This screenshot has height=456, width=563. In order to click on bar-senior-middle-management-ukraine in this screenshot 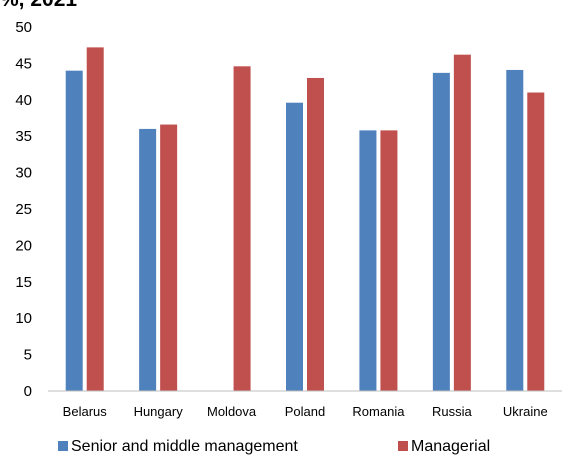, I will do `click(515, 230)`.